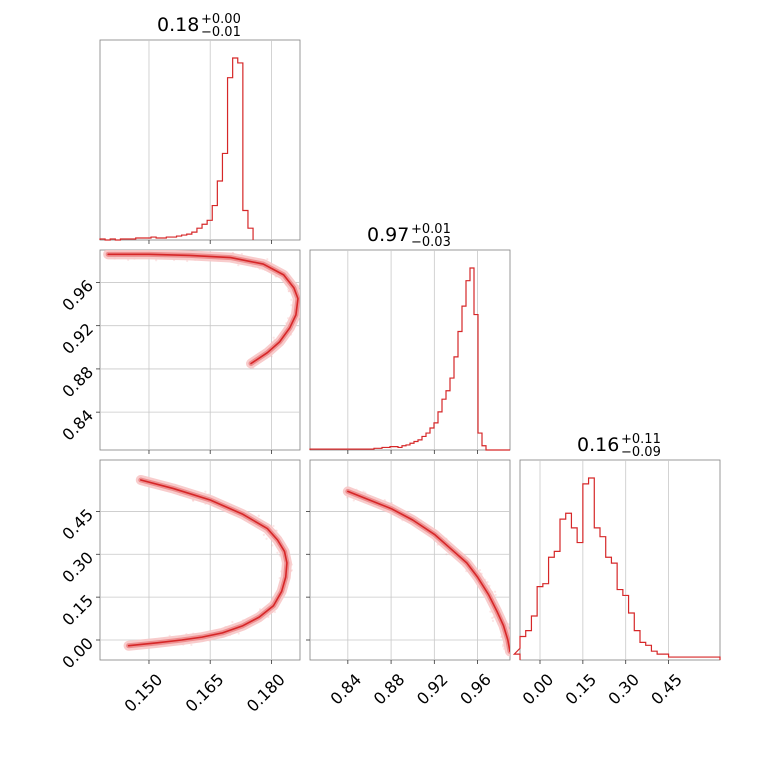 The image size is (760, 760). What do you see at coordinates (431, 229) in the screenshot?
I see `title-p2-plus: +0.01` at bounding box center [431, 229].